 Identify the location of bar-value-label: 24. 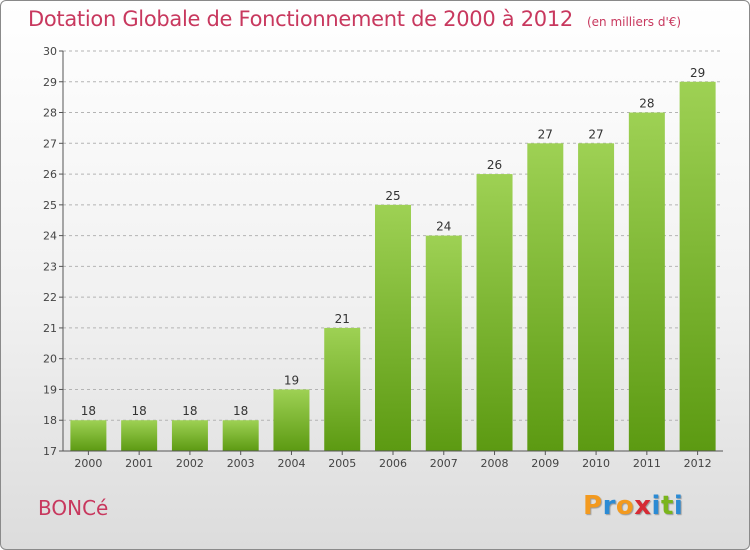
(443, 227).